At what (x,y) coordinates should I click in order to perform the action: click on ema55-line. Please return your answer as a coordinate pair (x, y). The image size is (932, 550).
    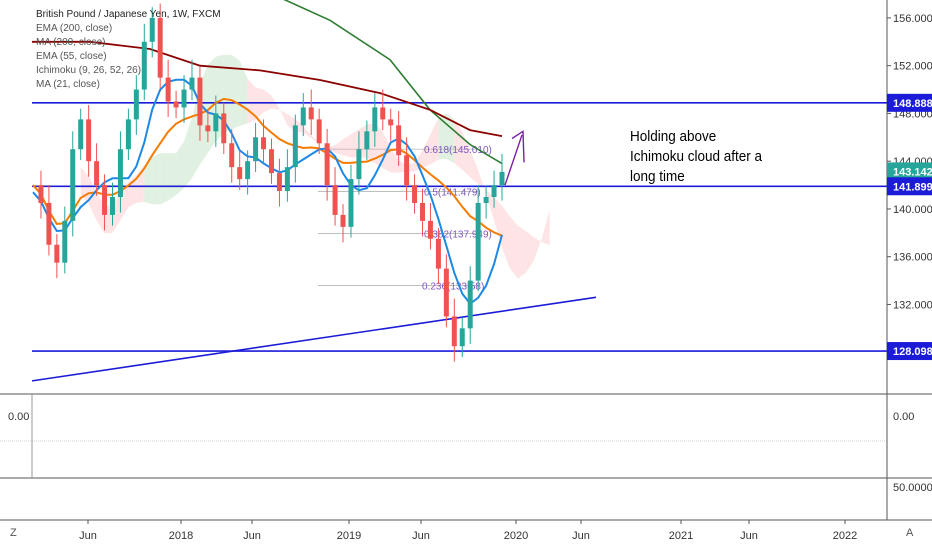
    Looking at the image, I should click on (267, 167).